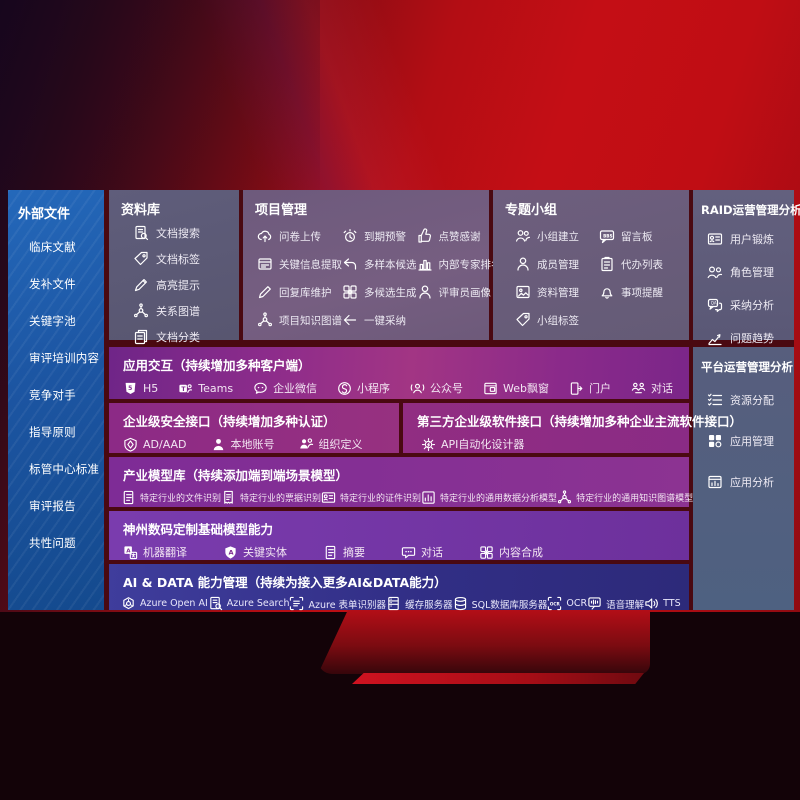 The height and width of the screenshot is (800, 800). Describe the element at coordinates (465, 292) in the screenshot. I see `item-label: 评审员画像` at that location.